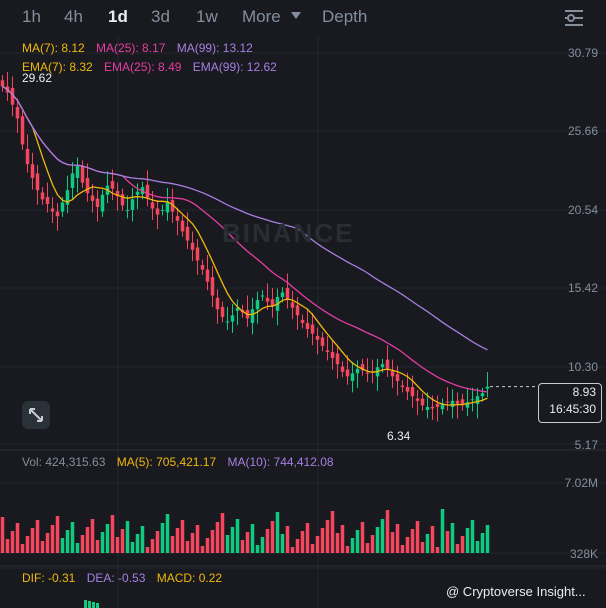 The image size is (606, 608). Describe the element at coordinates (160, 16) in the screenshot. I see `tab-3d: 3d` at that location.